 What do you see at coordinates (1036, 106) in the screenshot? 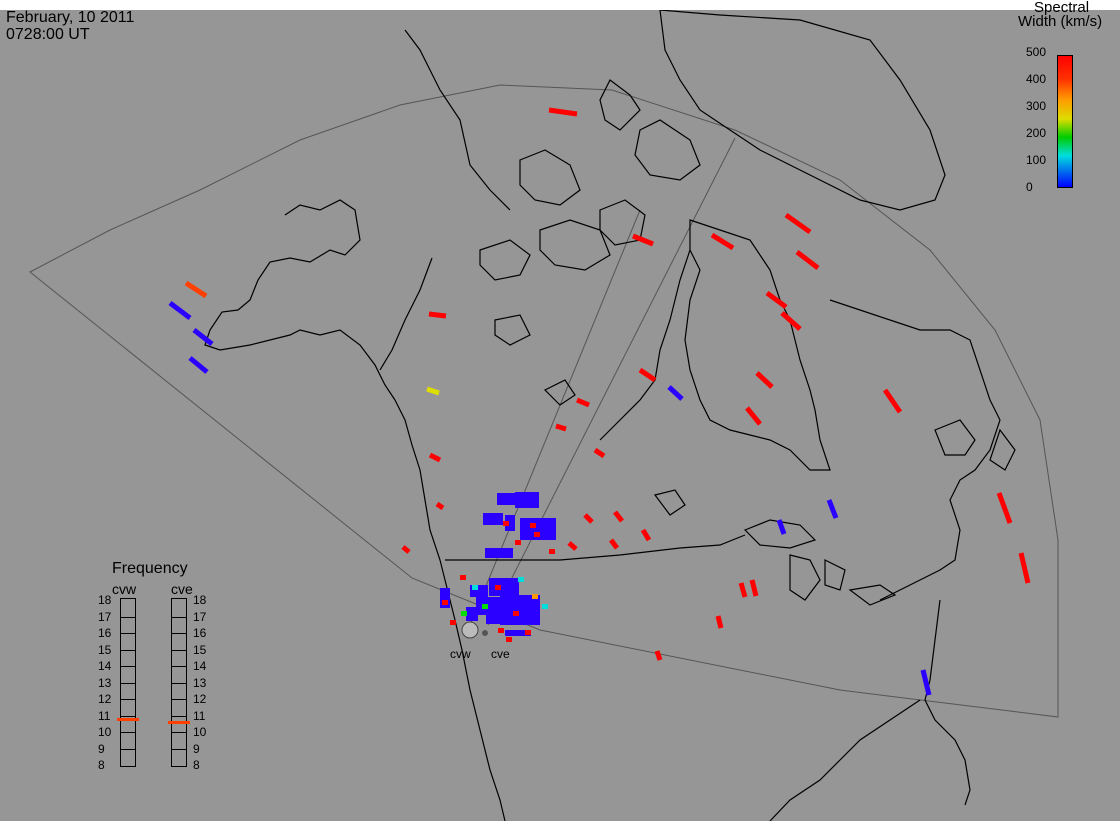
I see `scale-tick-label: 300` at bounding box center [1036, 106].